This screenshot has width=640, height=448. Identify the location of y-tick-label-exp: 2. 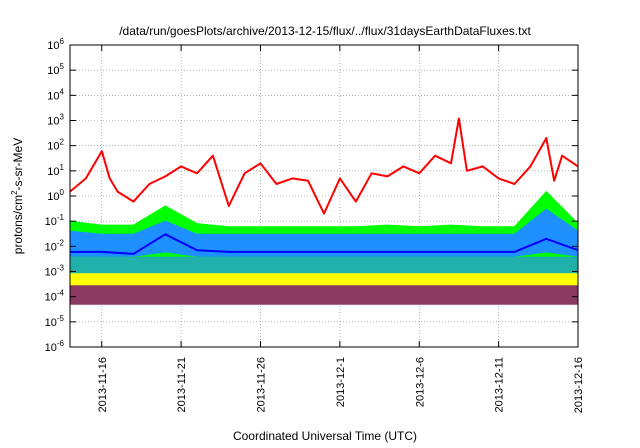
(62, 142).